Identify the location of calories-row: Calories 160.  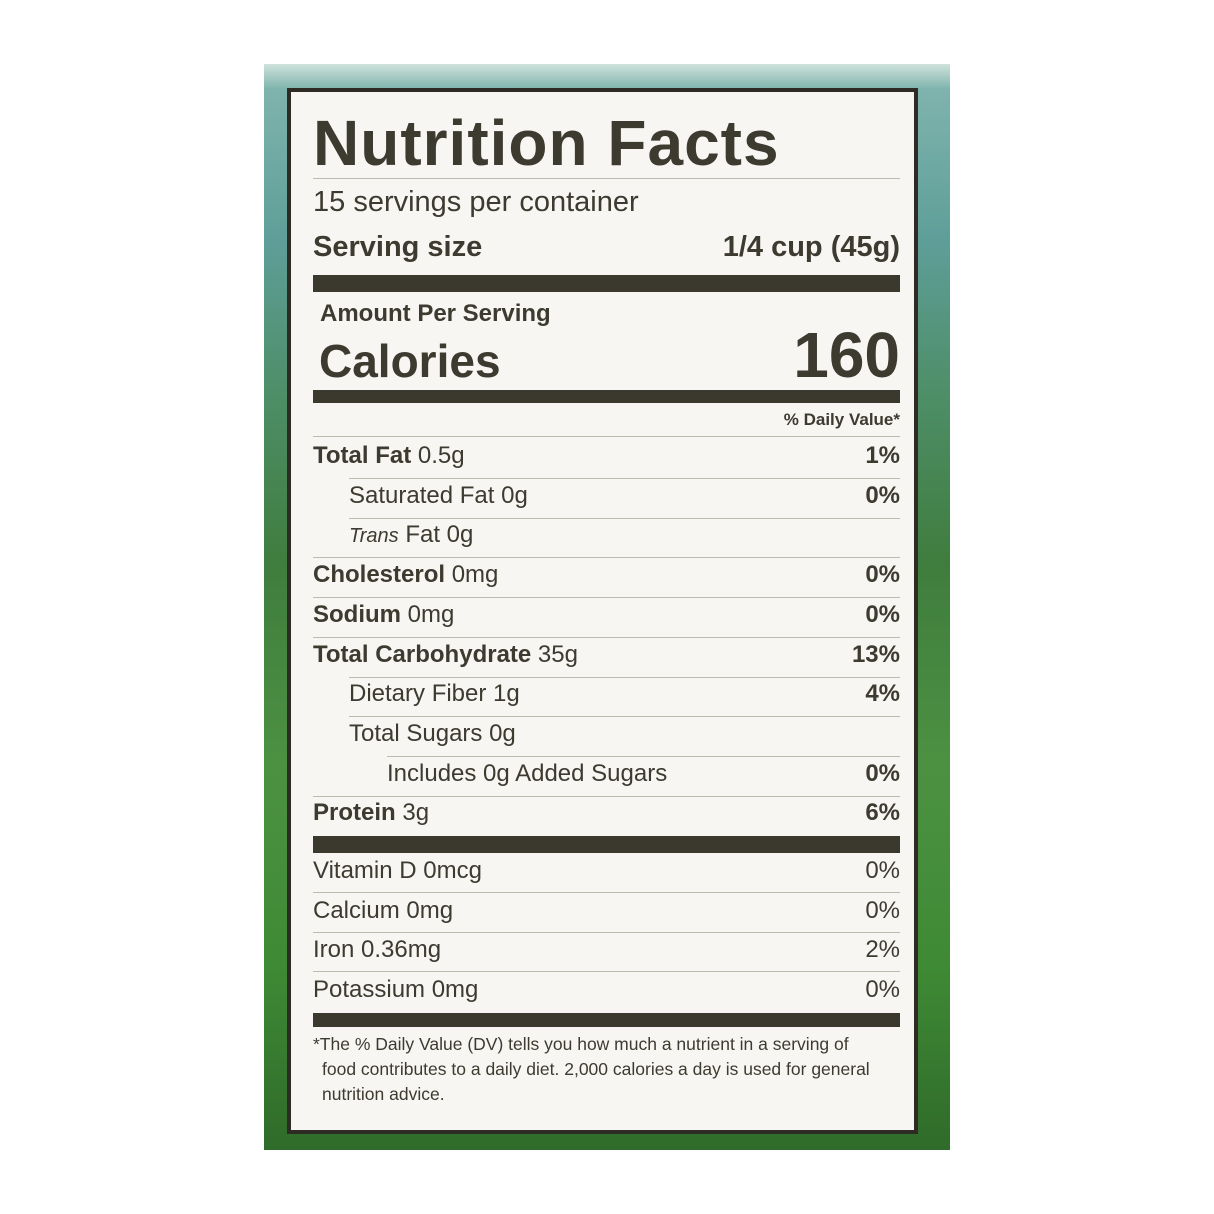
(606, 355).